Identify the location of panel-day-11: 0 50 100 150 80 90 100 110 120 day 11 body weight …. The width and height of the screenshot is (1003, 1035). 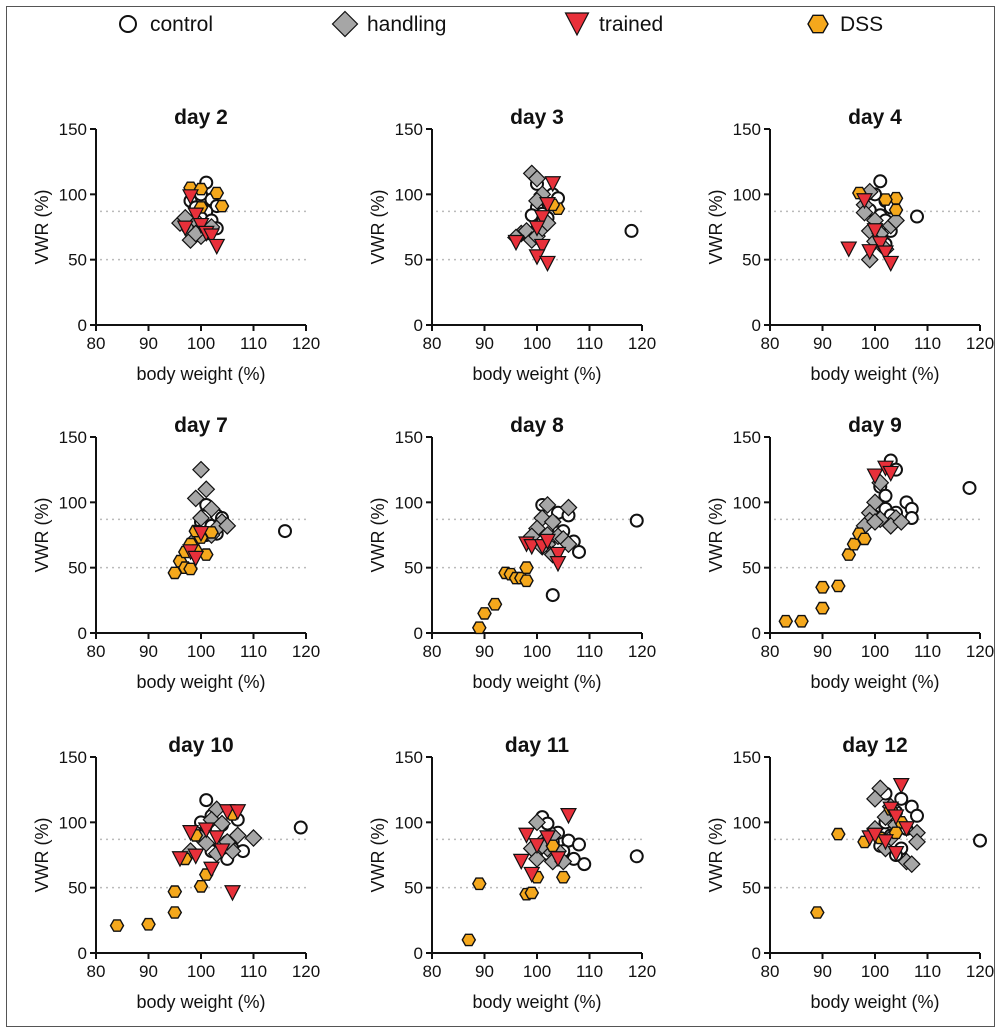
(512, 873).